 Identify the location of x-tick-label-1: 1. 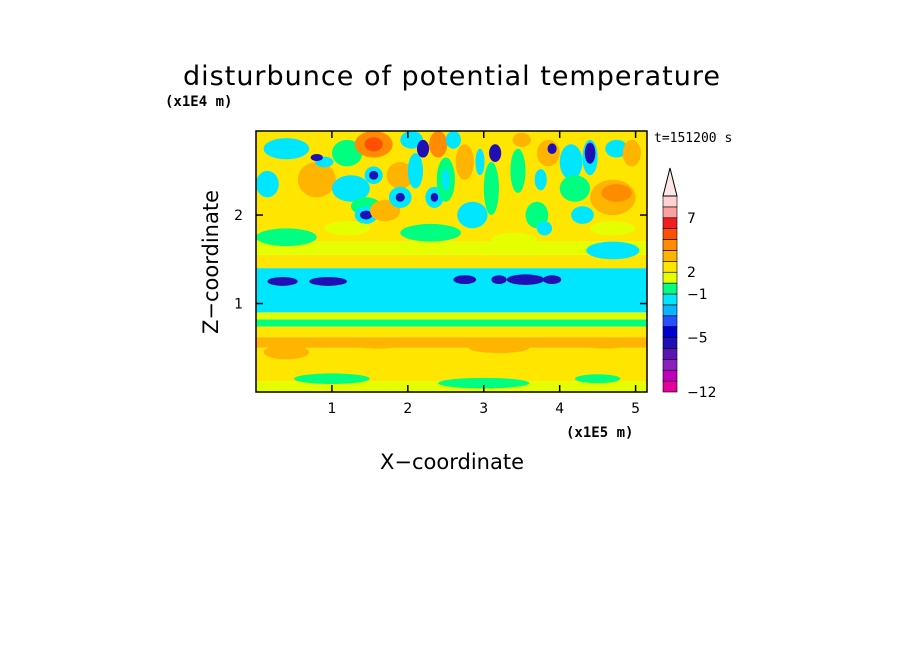
(331, 409).